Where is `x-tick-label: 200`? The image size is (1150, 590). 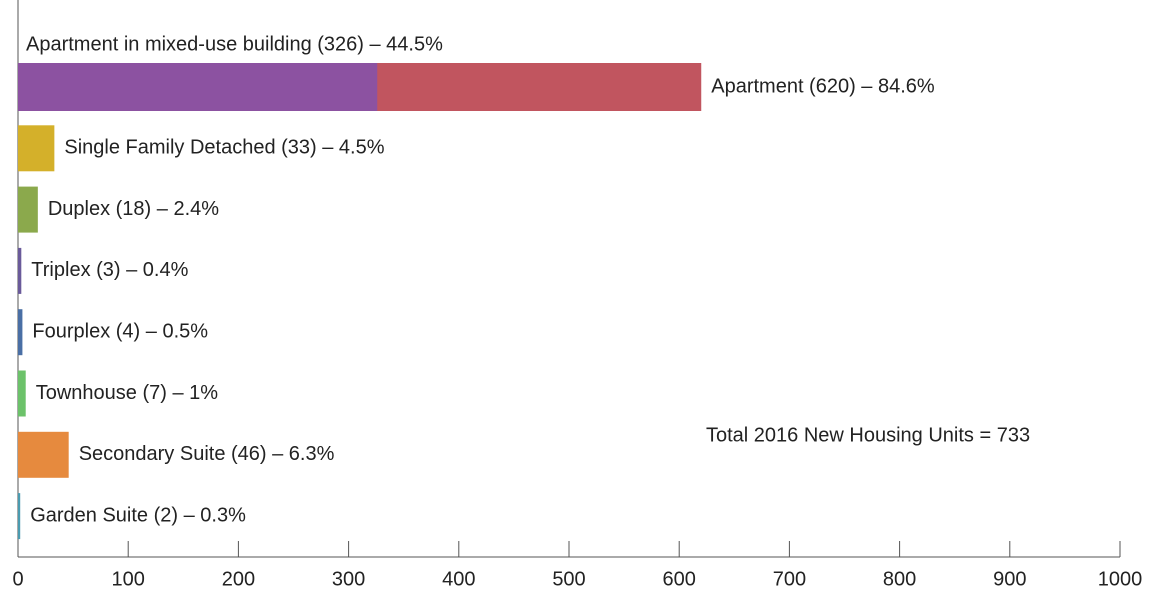
x-tick-label: 200 is located at coordinates (238, 579).